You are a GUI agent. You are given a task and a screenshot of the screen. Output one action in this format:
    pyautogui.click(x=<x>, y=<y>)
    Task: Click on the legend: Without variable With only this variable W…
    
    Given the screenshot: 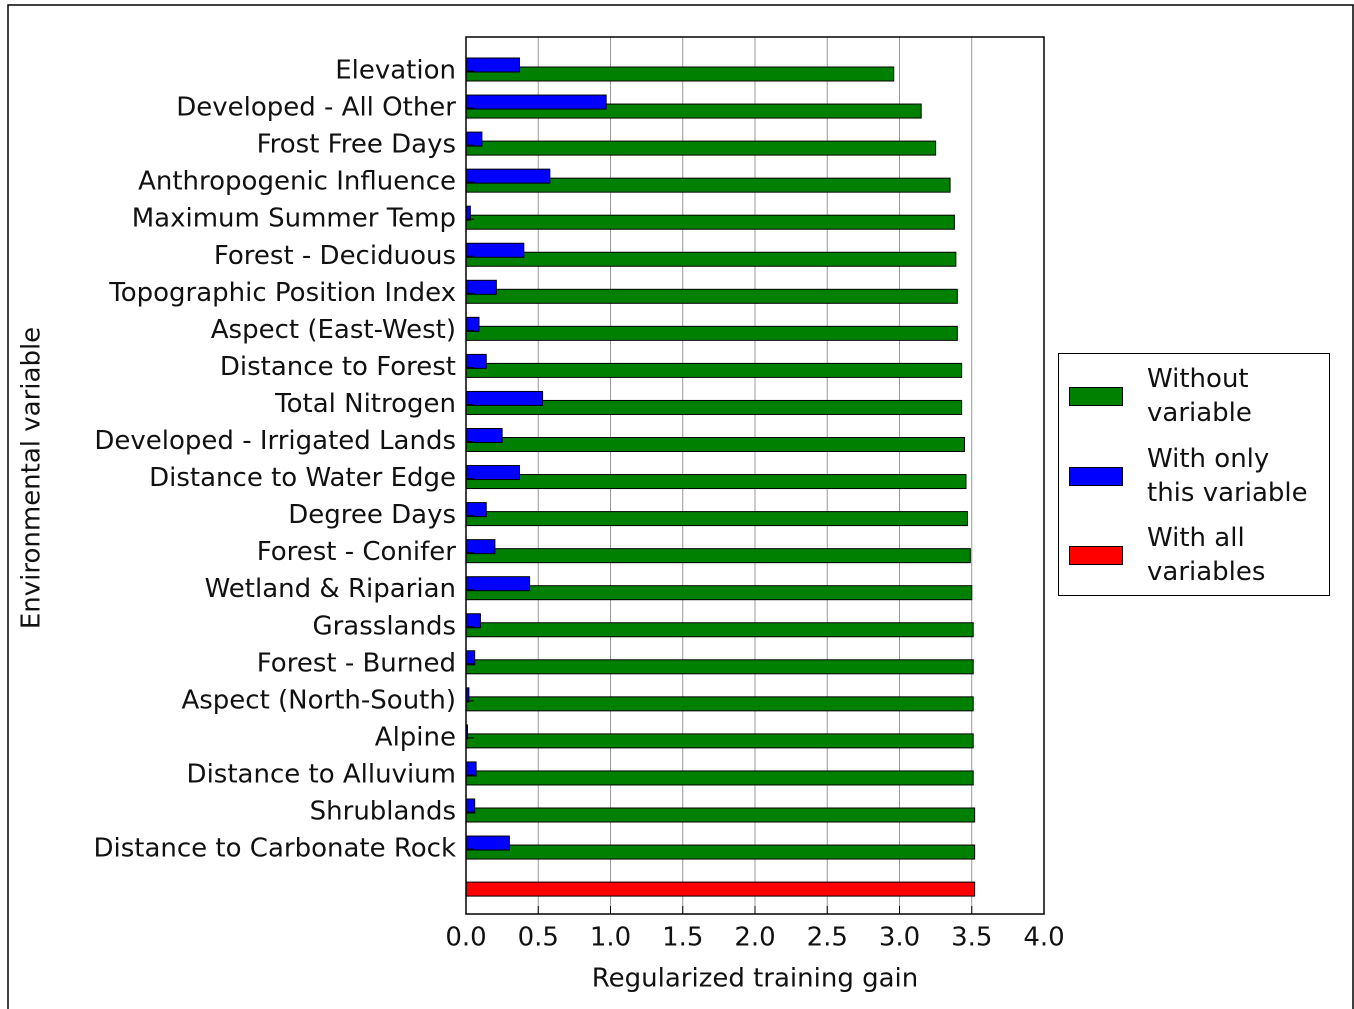 What is the action you would take?
    pyautogui.click(x=1194, y=474)
    